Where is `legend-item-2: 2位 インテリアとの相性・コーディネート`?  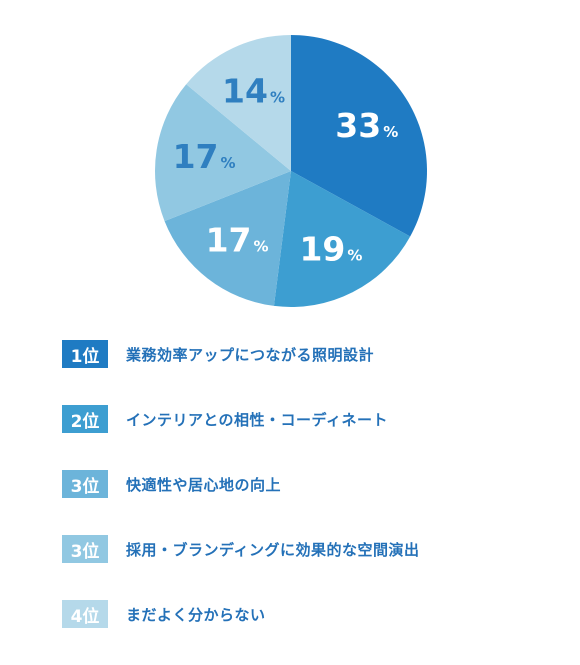 legend-item-2: 2位 インテリアとの相性・コーディネート is located at coordinates (312, 419).